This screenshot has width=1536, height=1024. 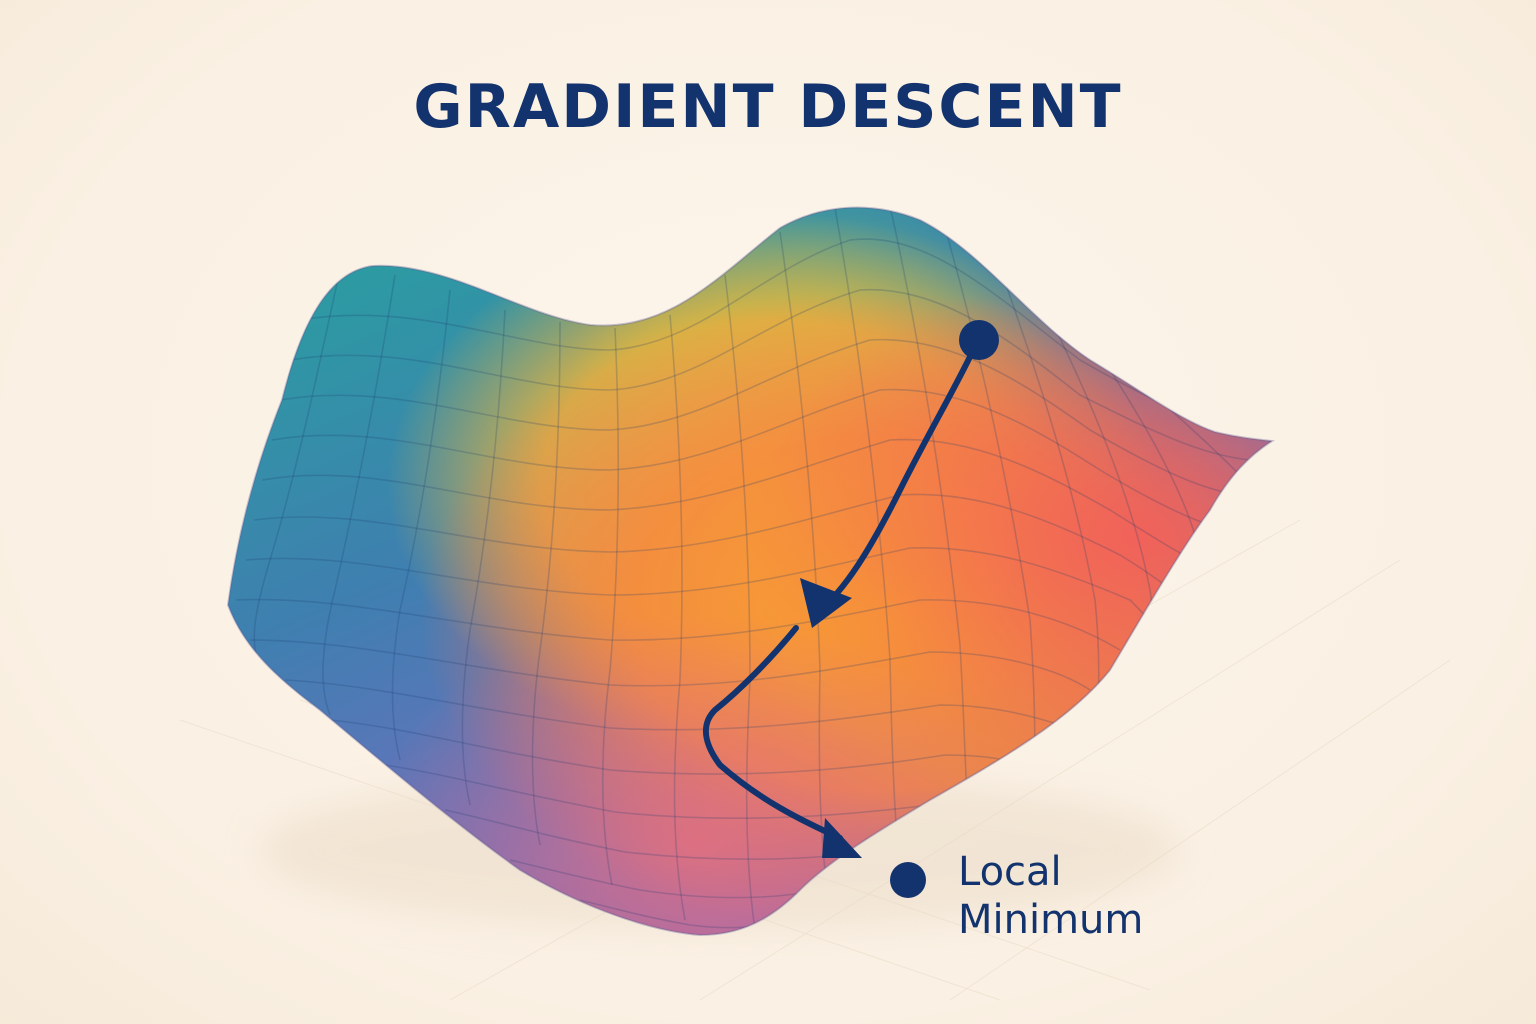 What do you see at coordinates (826, 603) in the screenshot?
I see `arrow-head-1-icon` at bounding box center [826, 603].